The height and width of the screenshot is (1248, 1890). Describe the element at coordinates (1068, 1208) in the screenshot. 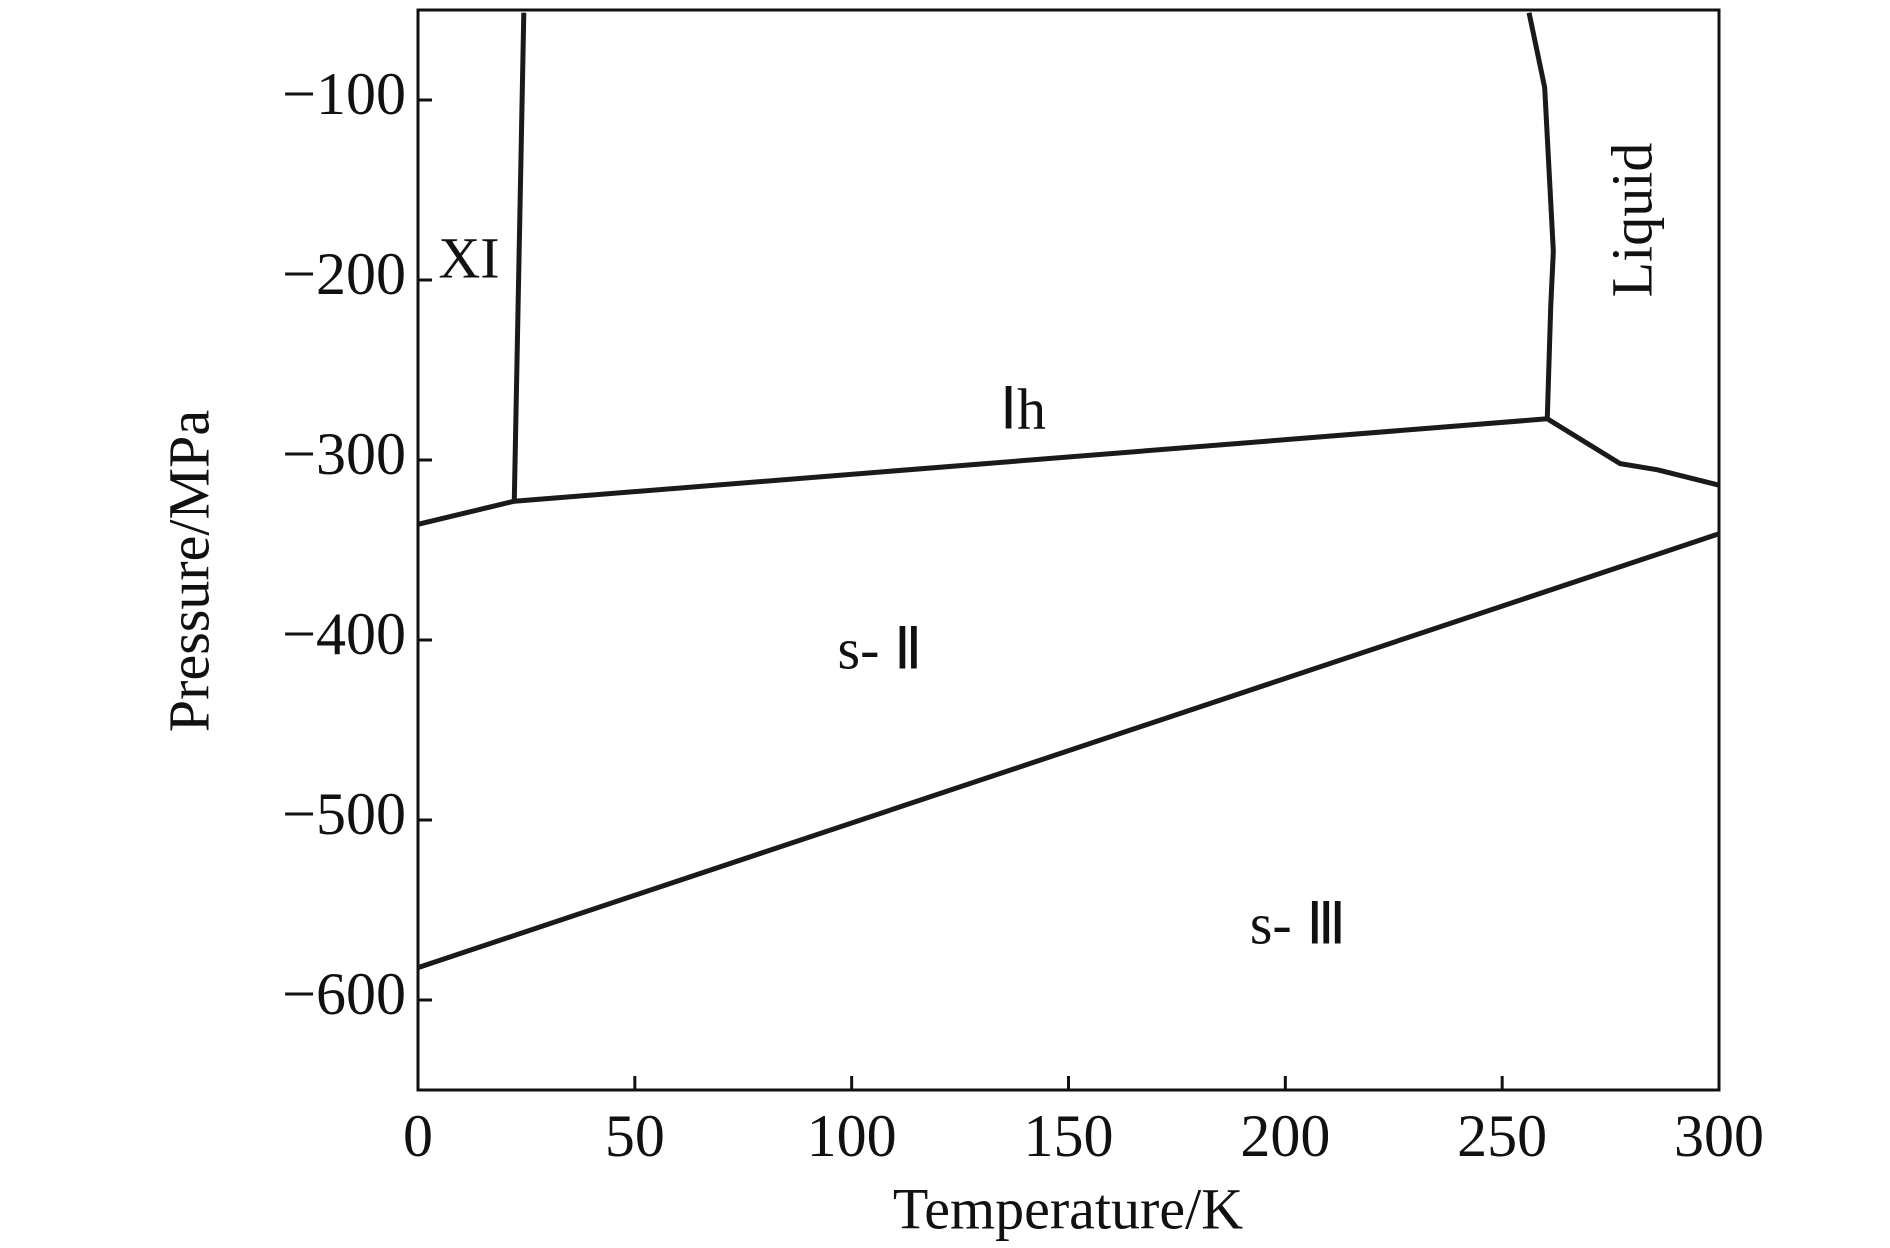

I see `x-axis-label: Temperature/K` at that location.